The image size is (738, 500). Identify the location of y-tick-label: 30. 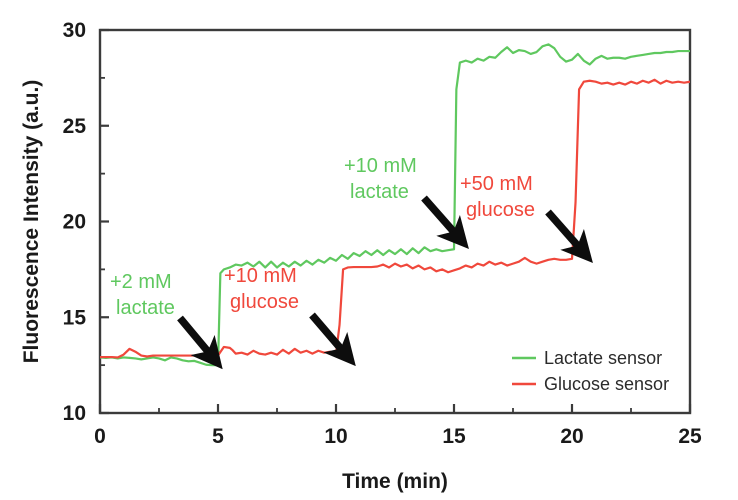
(74, 30).